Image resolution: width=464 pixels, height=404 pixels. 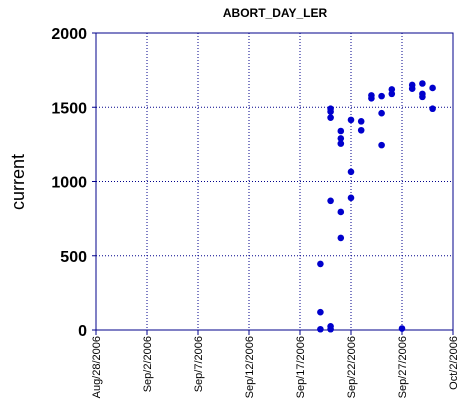 I want to click on y-axis-ticks: 0 500 1000 1500 2000, so click(x=73, y=183).